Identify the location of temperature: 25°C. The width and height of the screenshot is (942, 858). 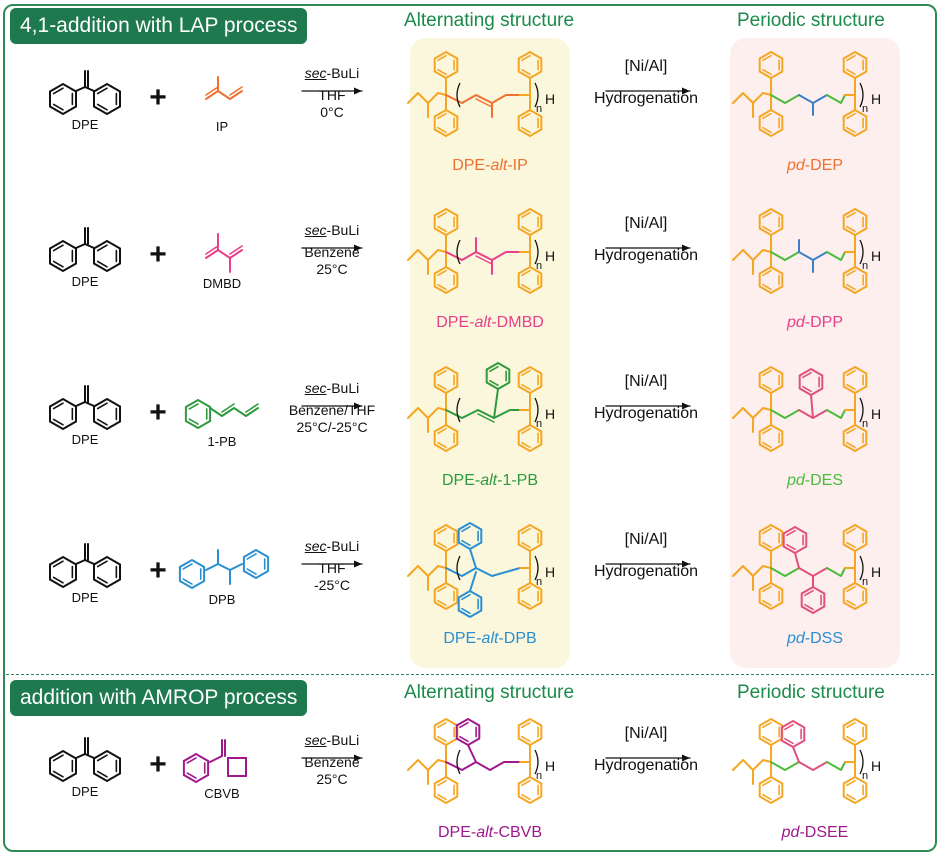
(332, 269).